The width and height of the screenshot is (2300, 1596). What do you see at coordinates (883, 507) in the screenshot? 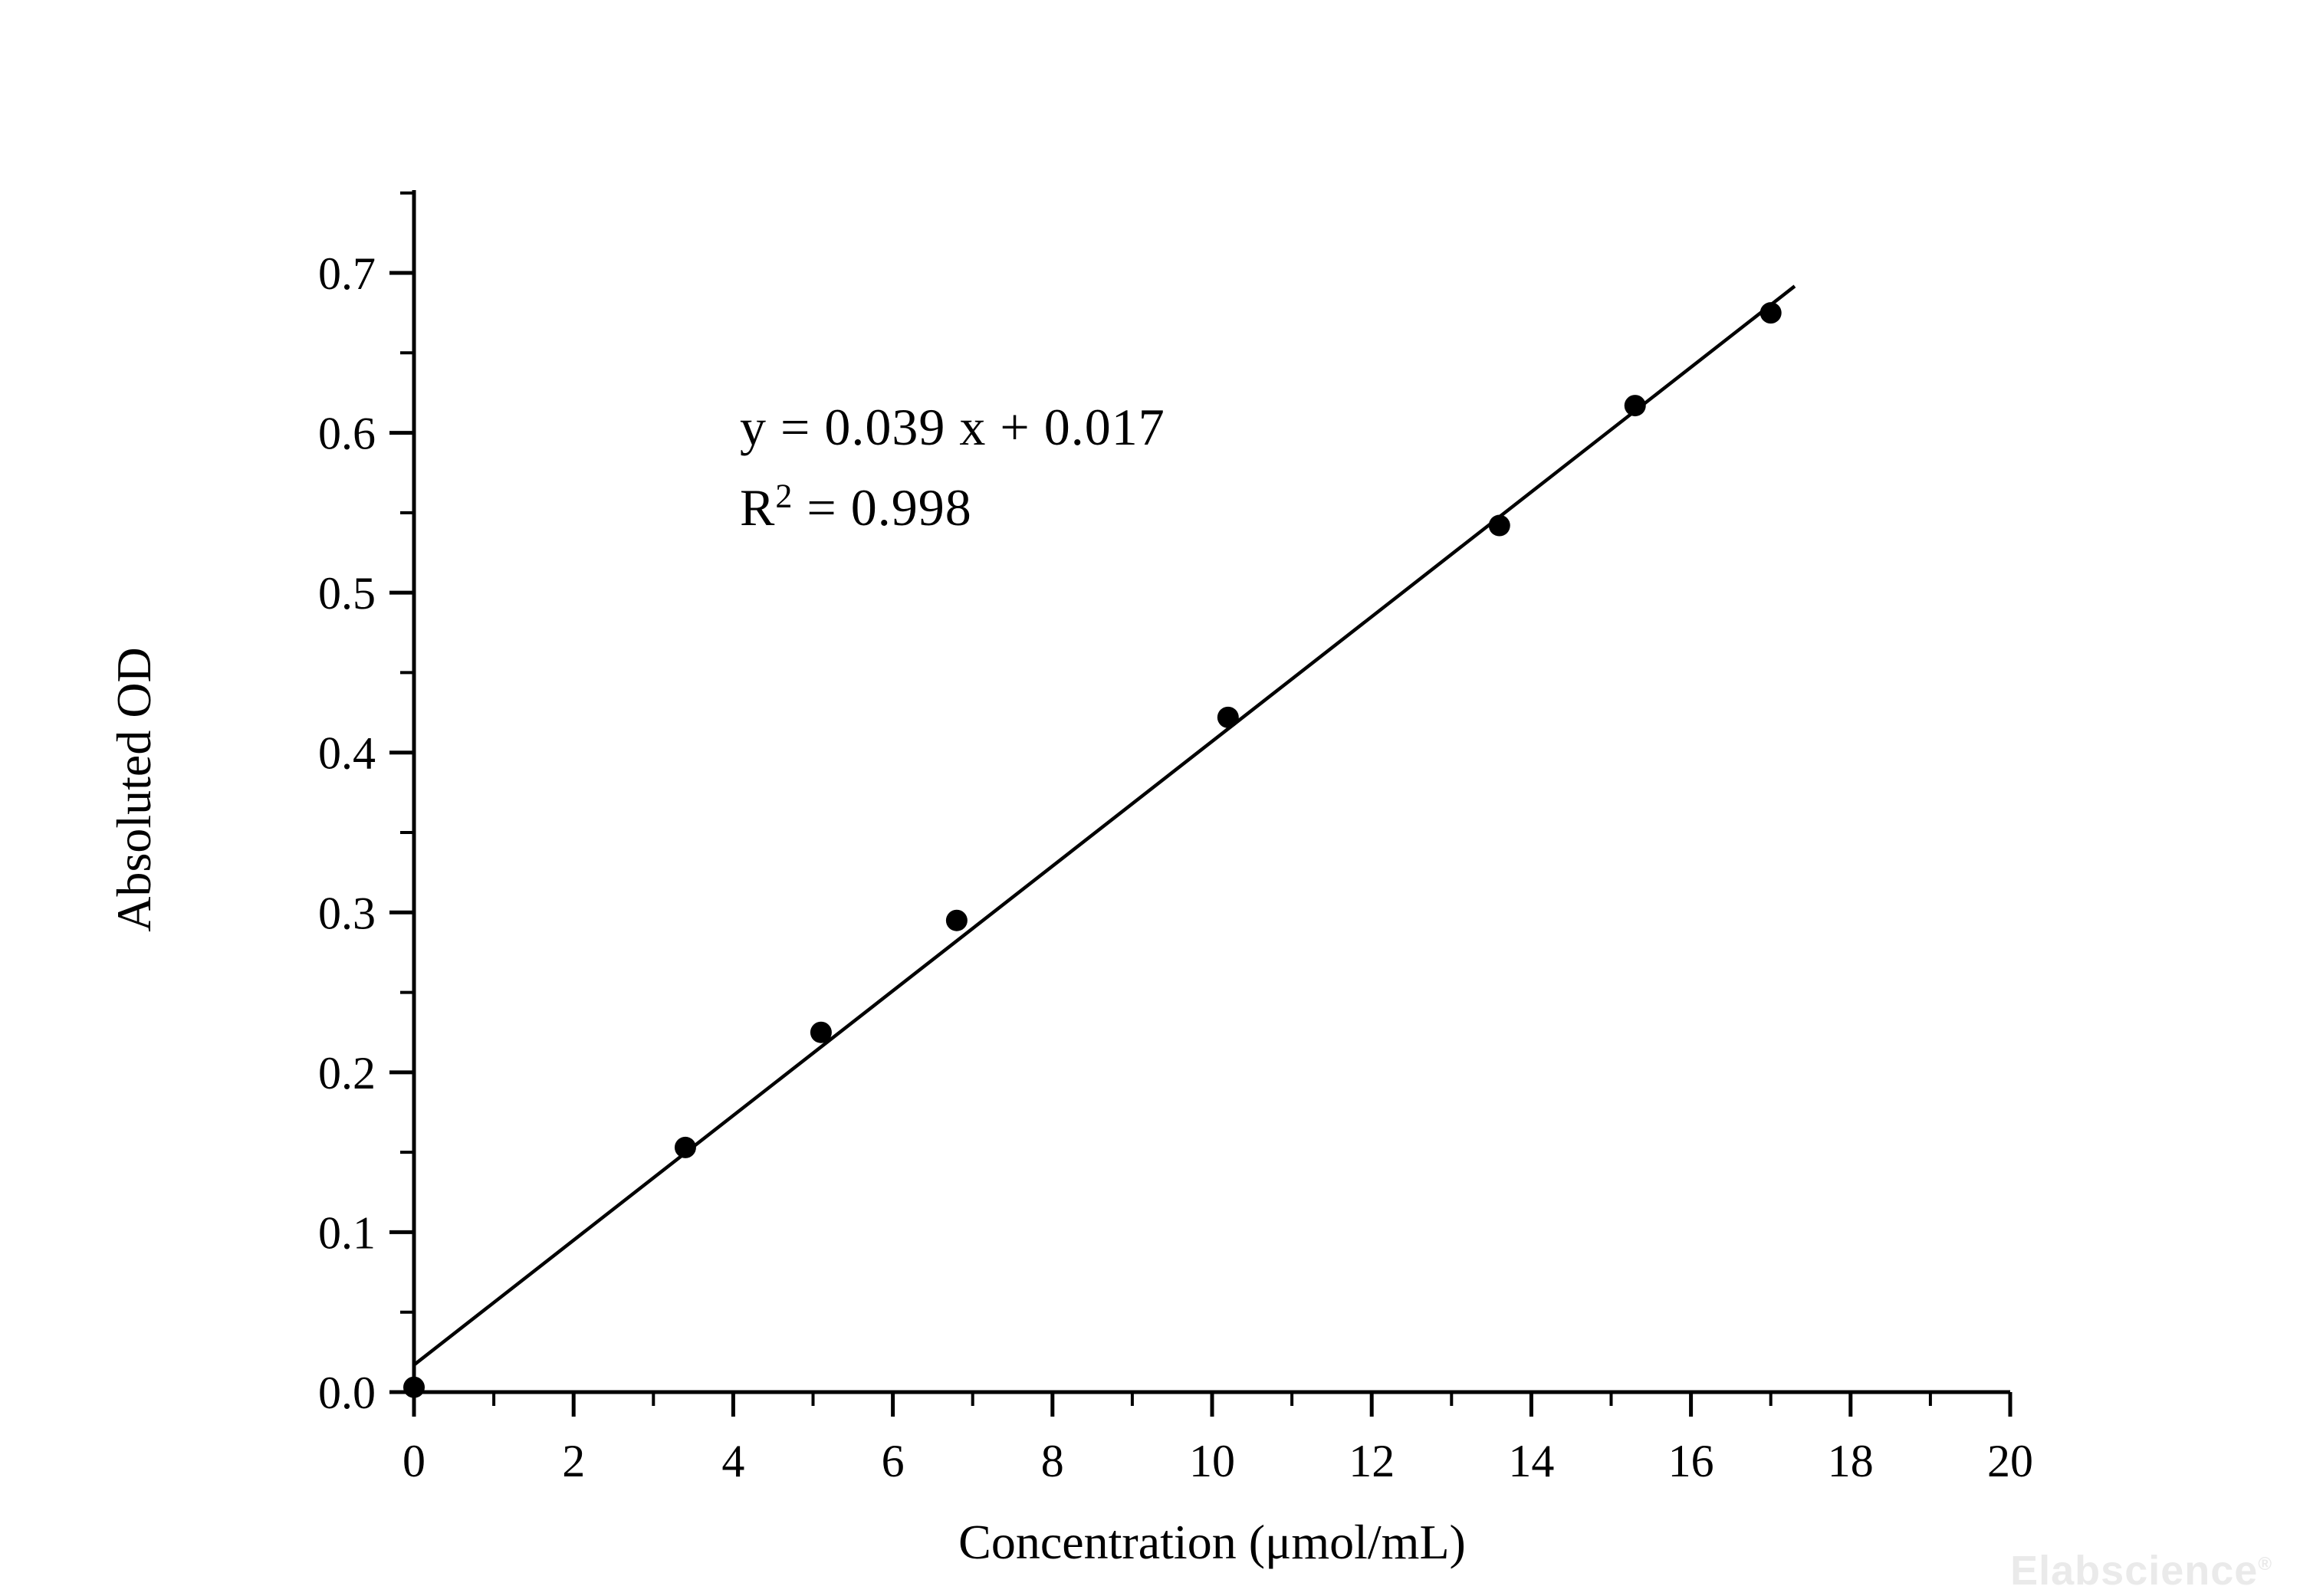
I see `r-squared-value: = 0.998` at bounding box center [883, 507].